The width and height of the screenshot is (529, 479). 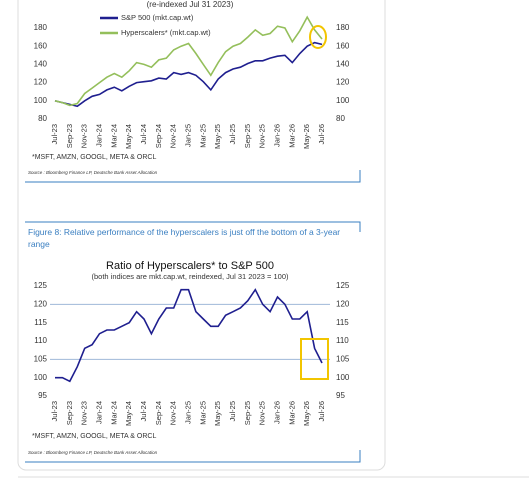 I want to click on y2-tick-label: 140, so click(x=343, y=64).